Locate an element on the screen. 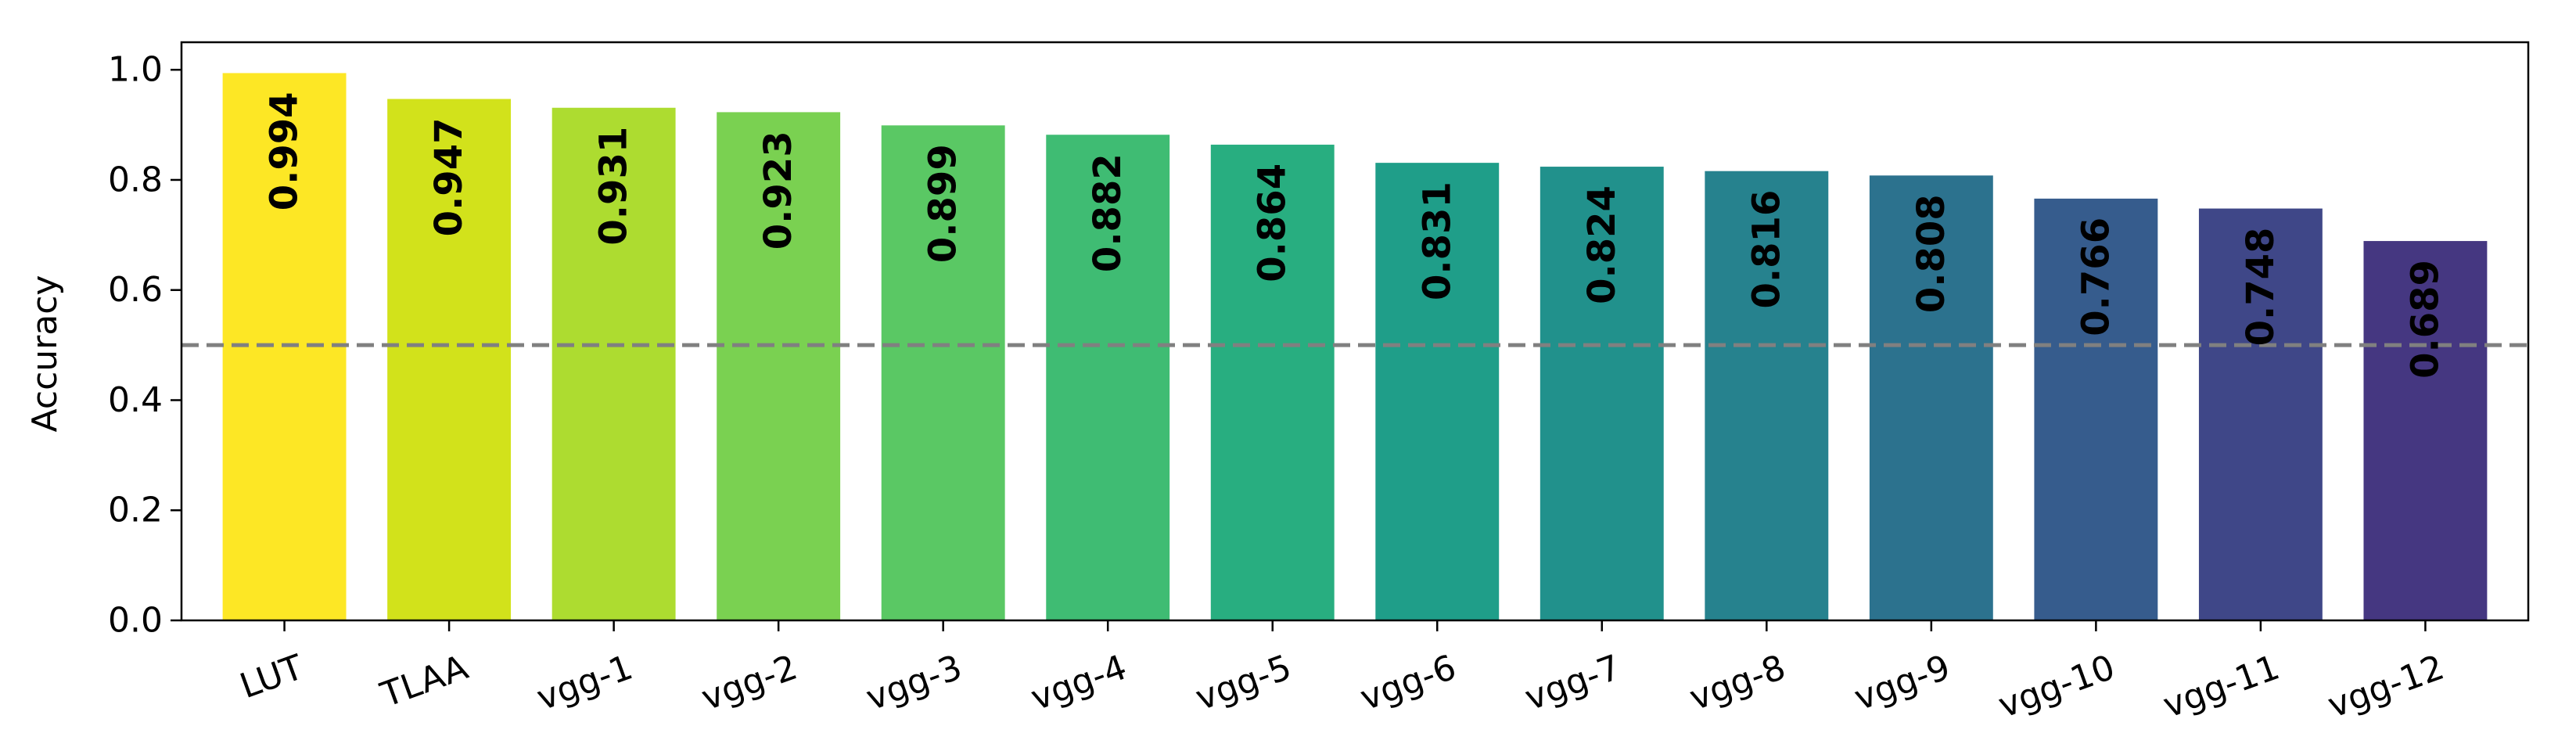 This screenshot has height=744, width=2576. x-tick-label: vgg-8 is located at coordinates (1737, 682).